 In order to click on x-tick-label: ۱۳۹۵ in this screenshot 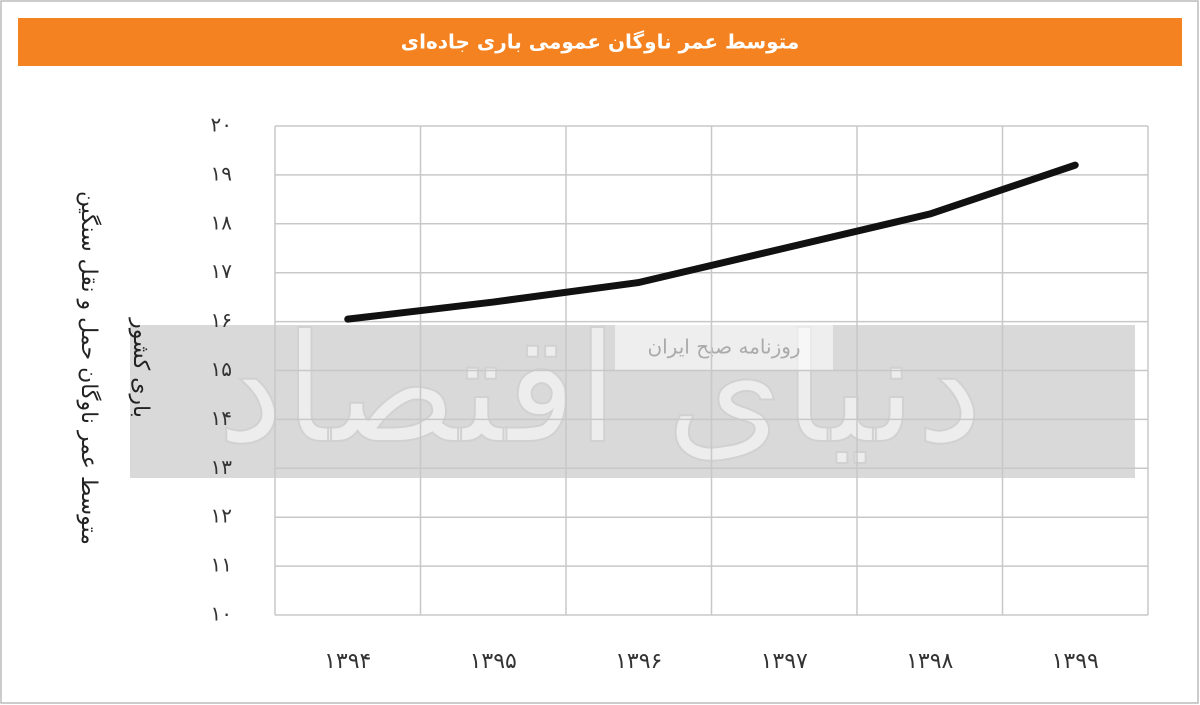, I will do `click(493, 661)`.